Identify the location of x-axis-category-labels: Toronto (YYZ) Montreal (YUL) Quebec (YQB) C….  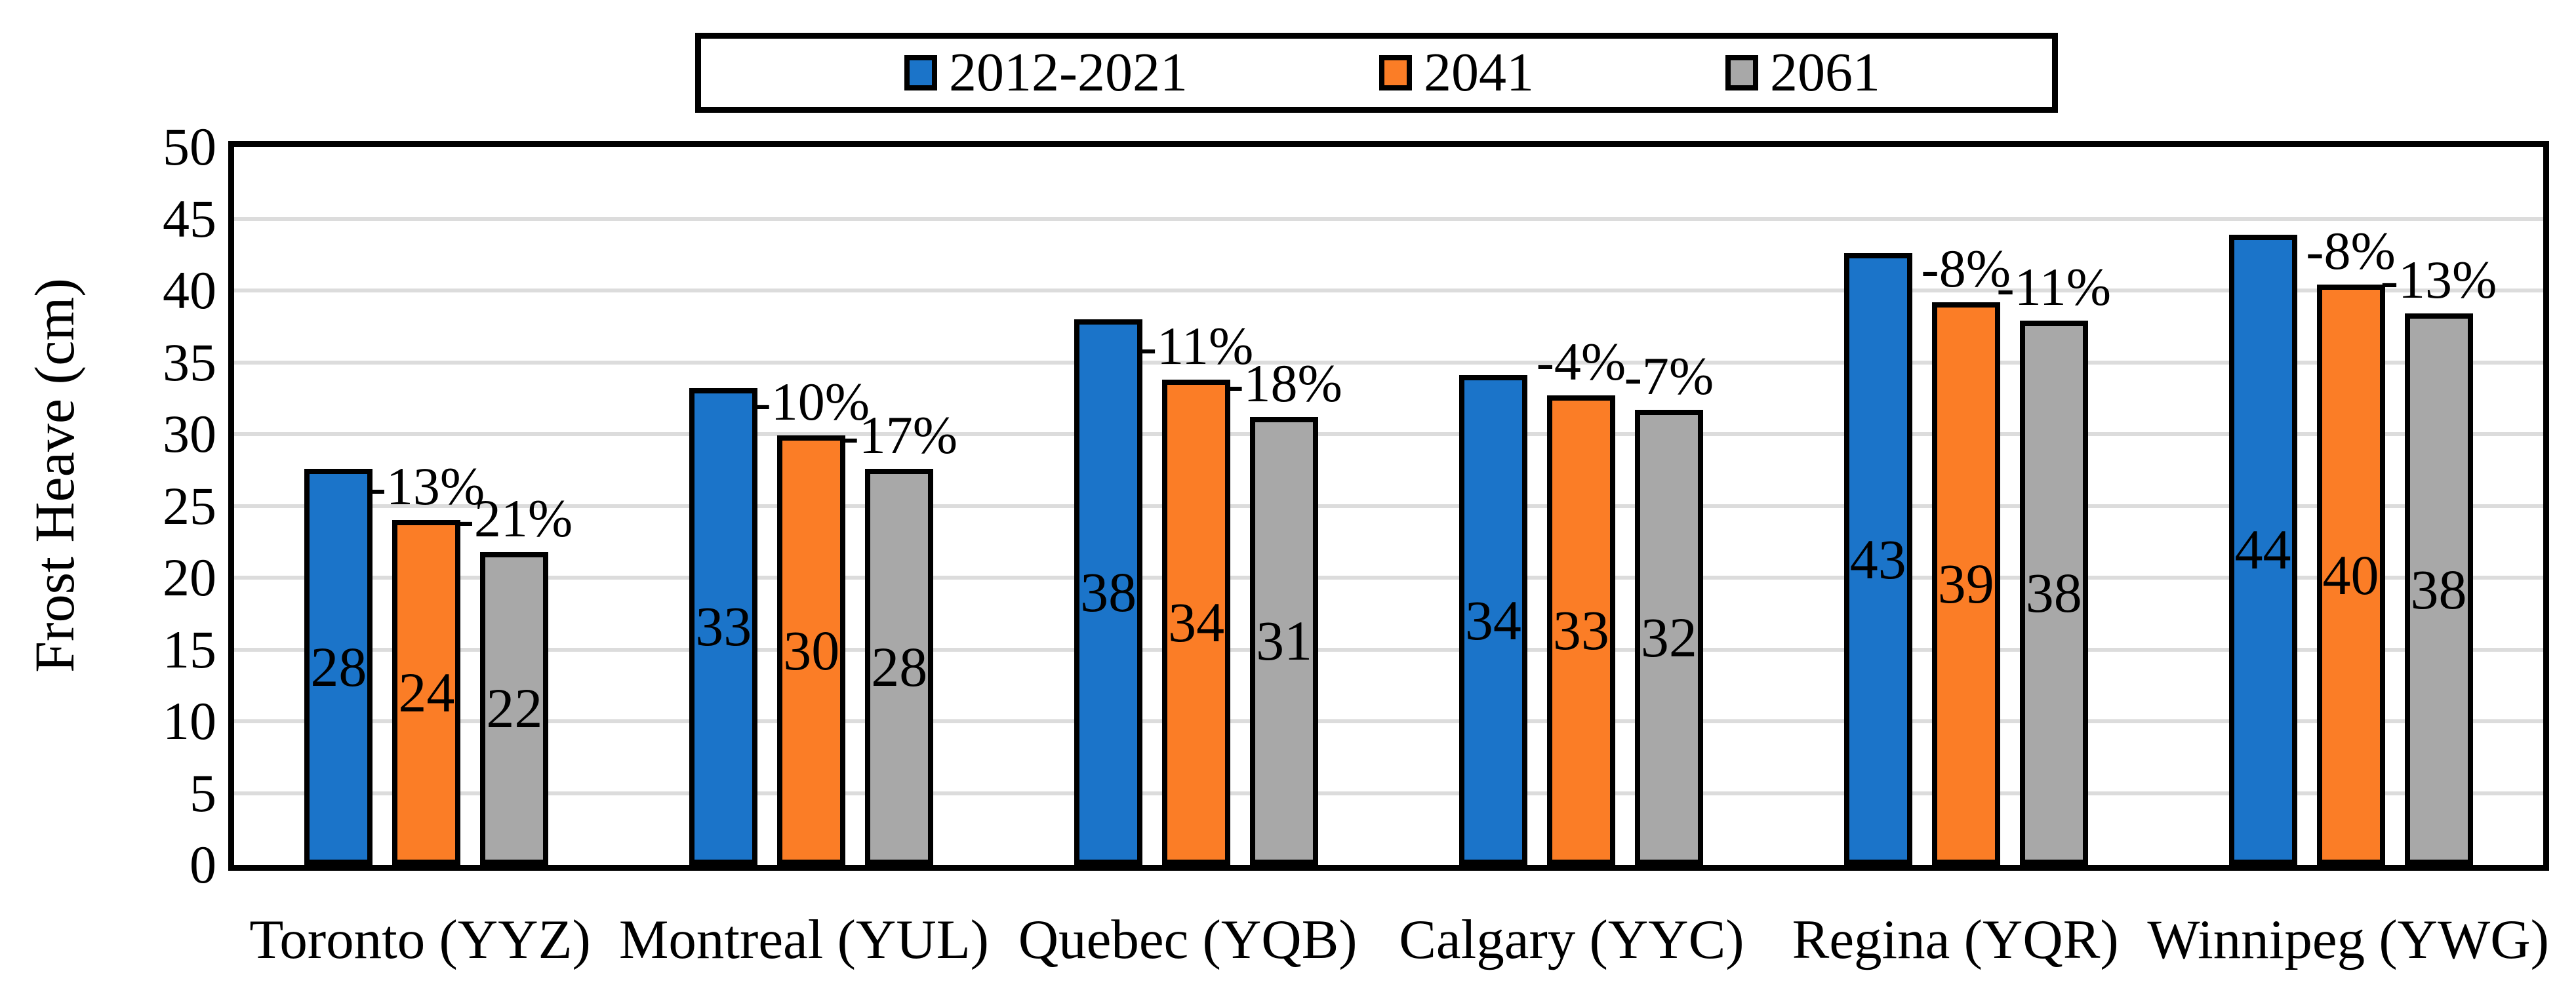
(1388, 940).